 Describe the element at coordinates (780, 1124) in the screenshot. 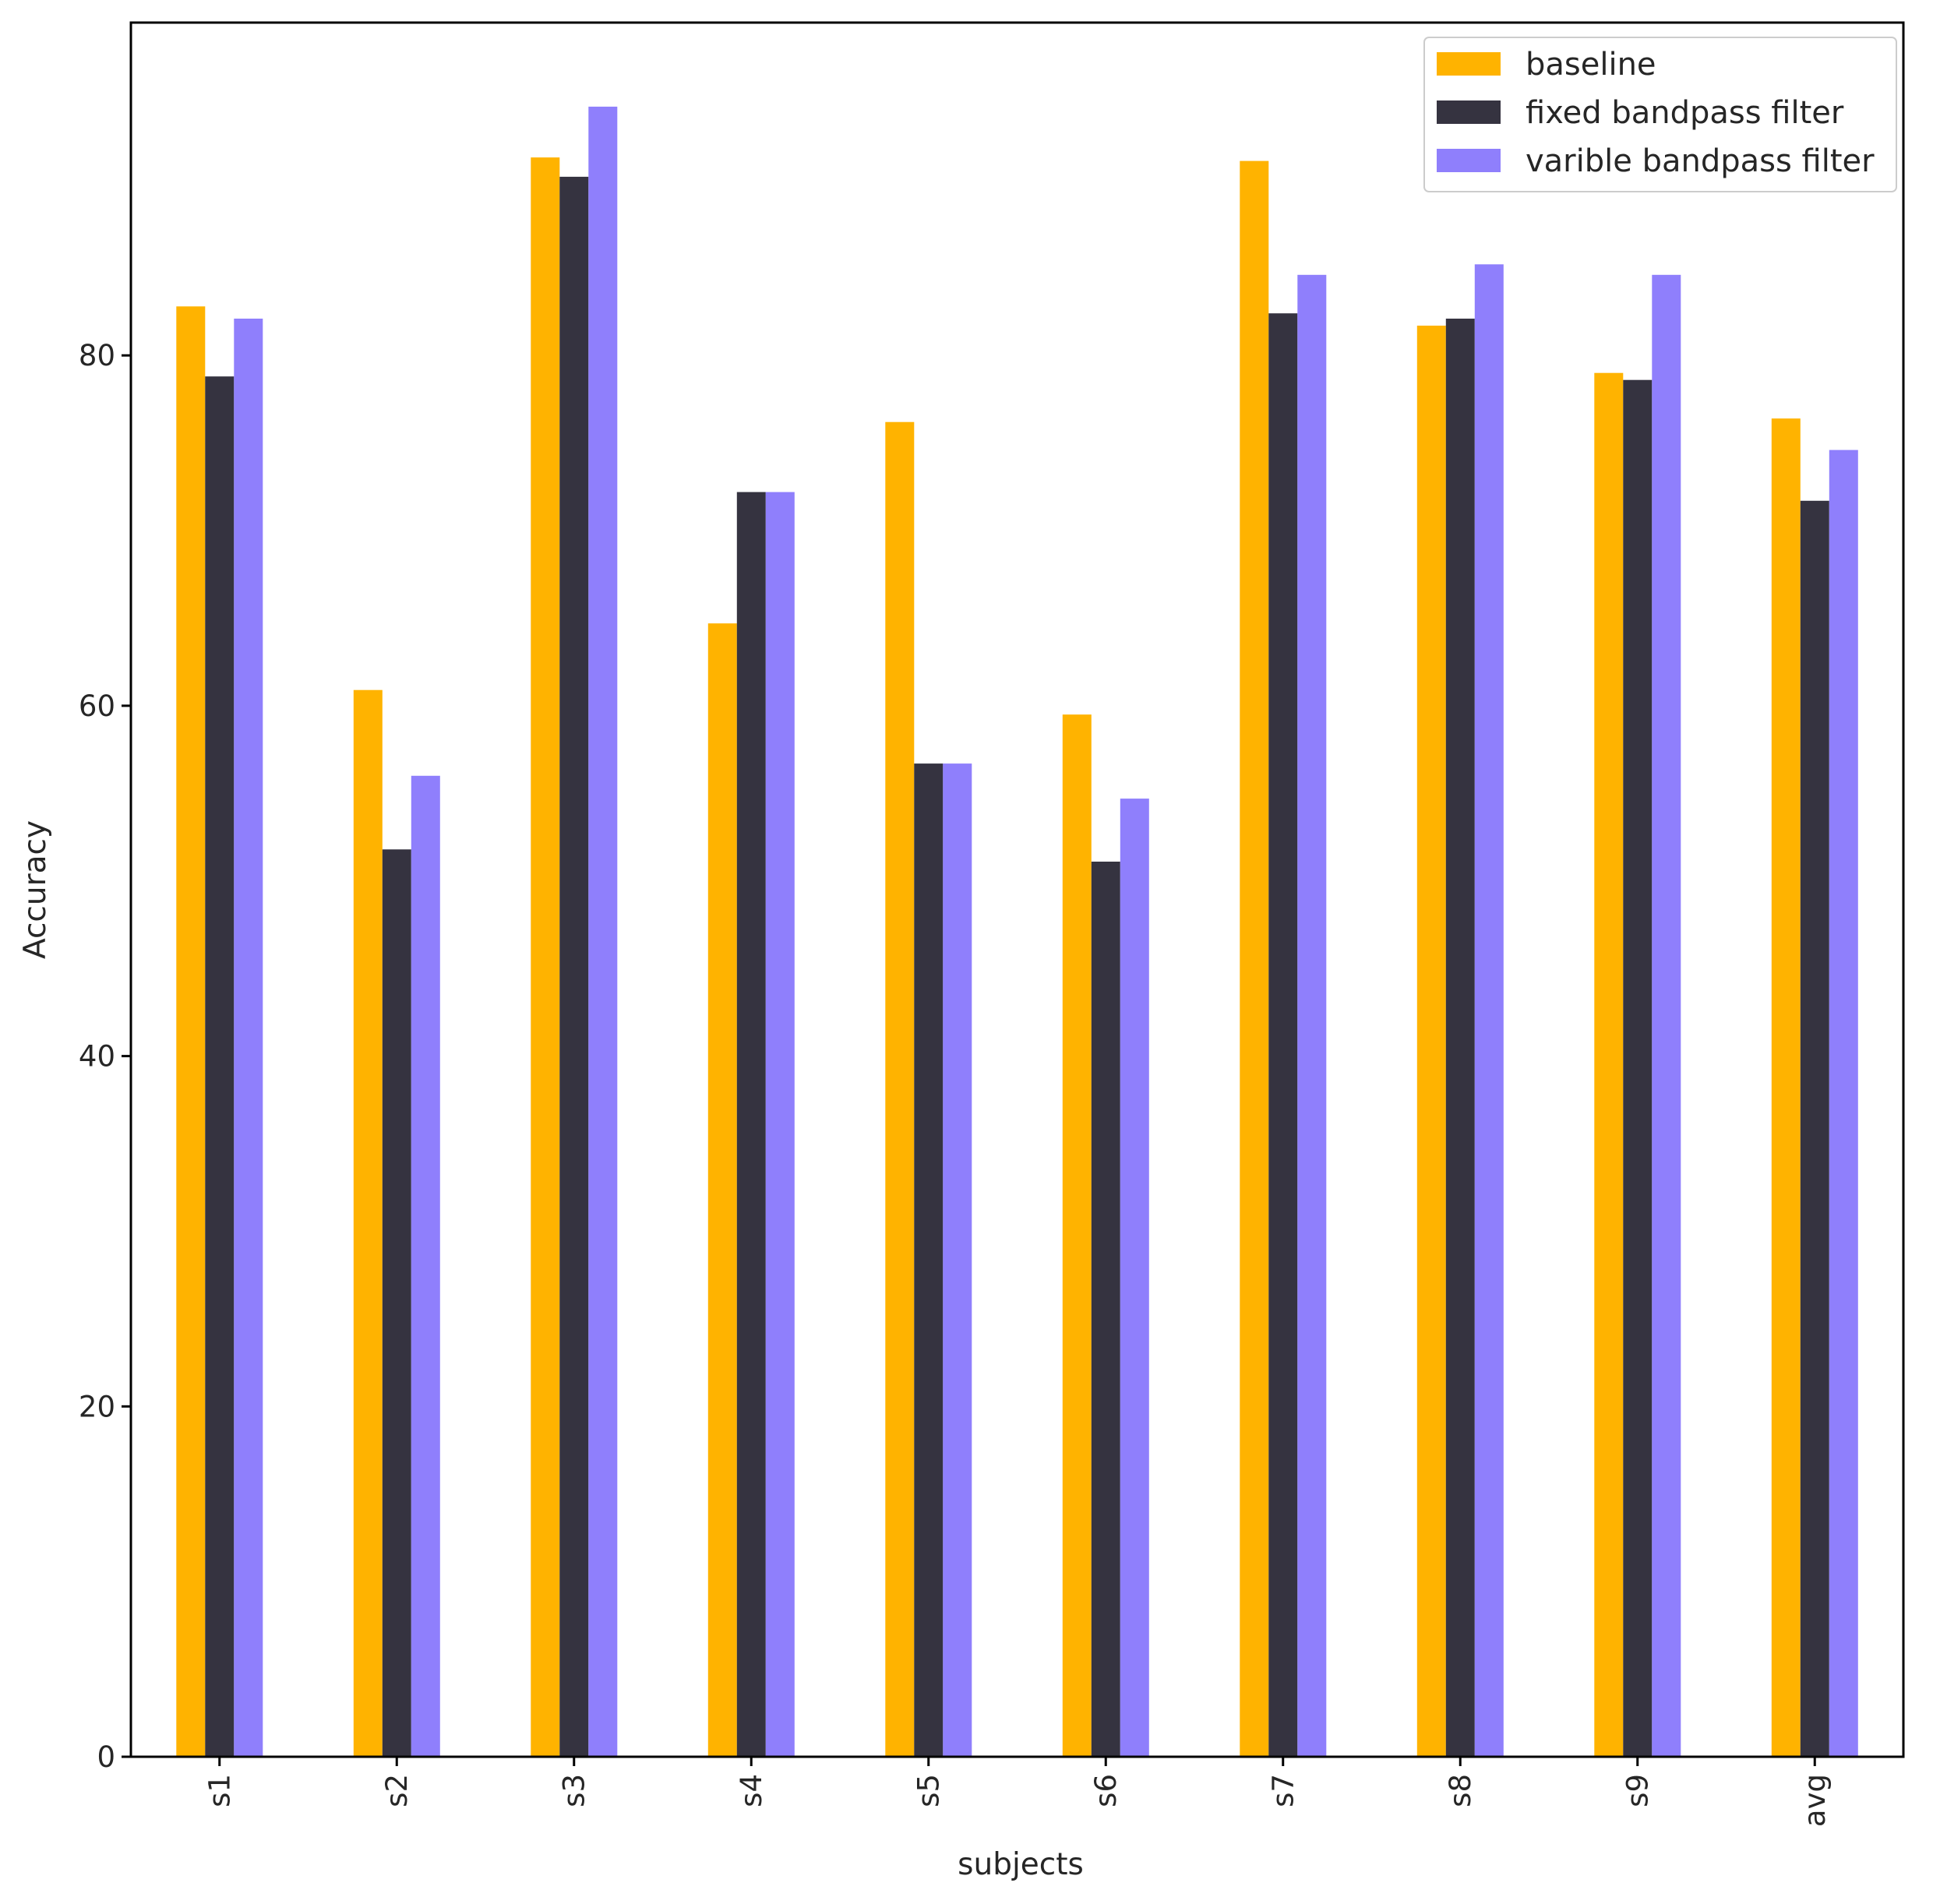

I see `bar-s4-varible-bandpass-filter` at that location.